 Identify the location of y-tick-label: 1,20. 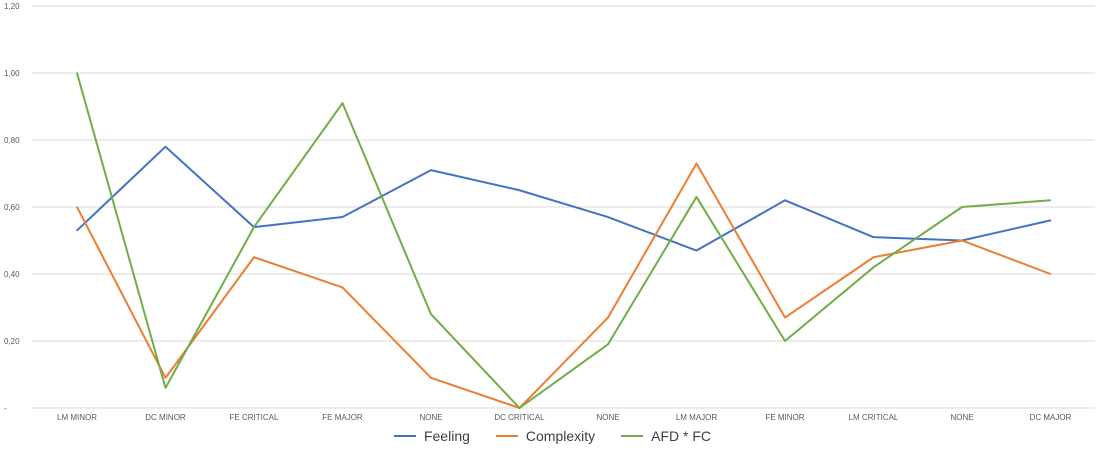
(12, 6).